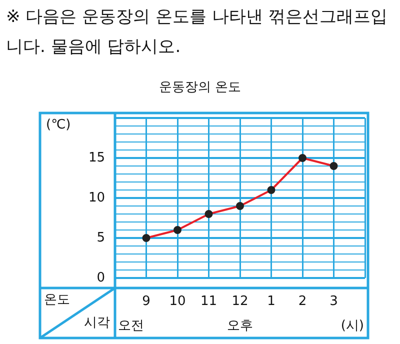 Image resolution: width=400 pixels, height=344 pixels. What do you see at coordinates (146, 302) in the screenshot?
I see `x-tick-label: 9` at bounding box center [146, 302].